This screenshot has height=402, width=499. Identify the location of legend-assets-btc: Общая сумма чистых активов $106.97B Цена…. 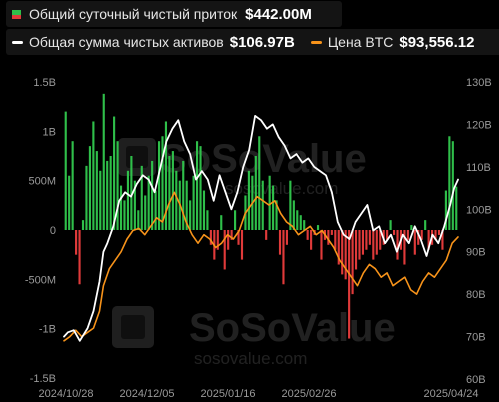
(252, 42).